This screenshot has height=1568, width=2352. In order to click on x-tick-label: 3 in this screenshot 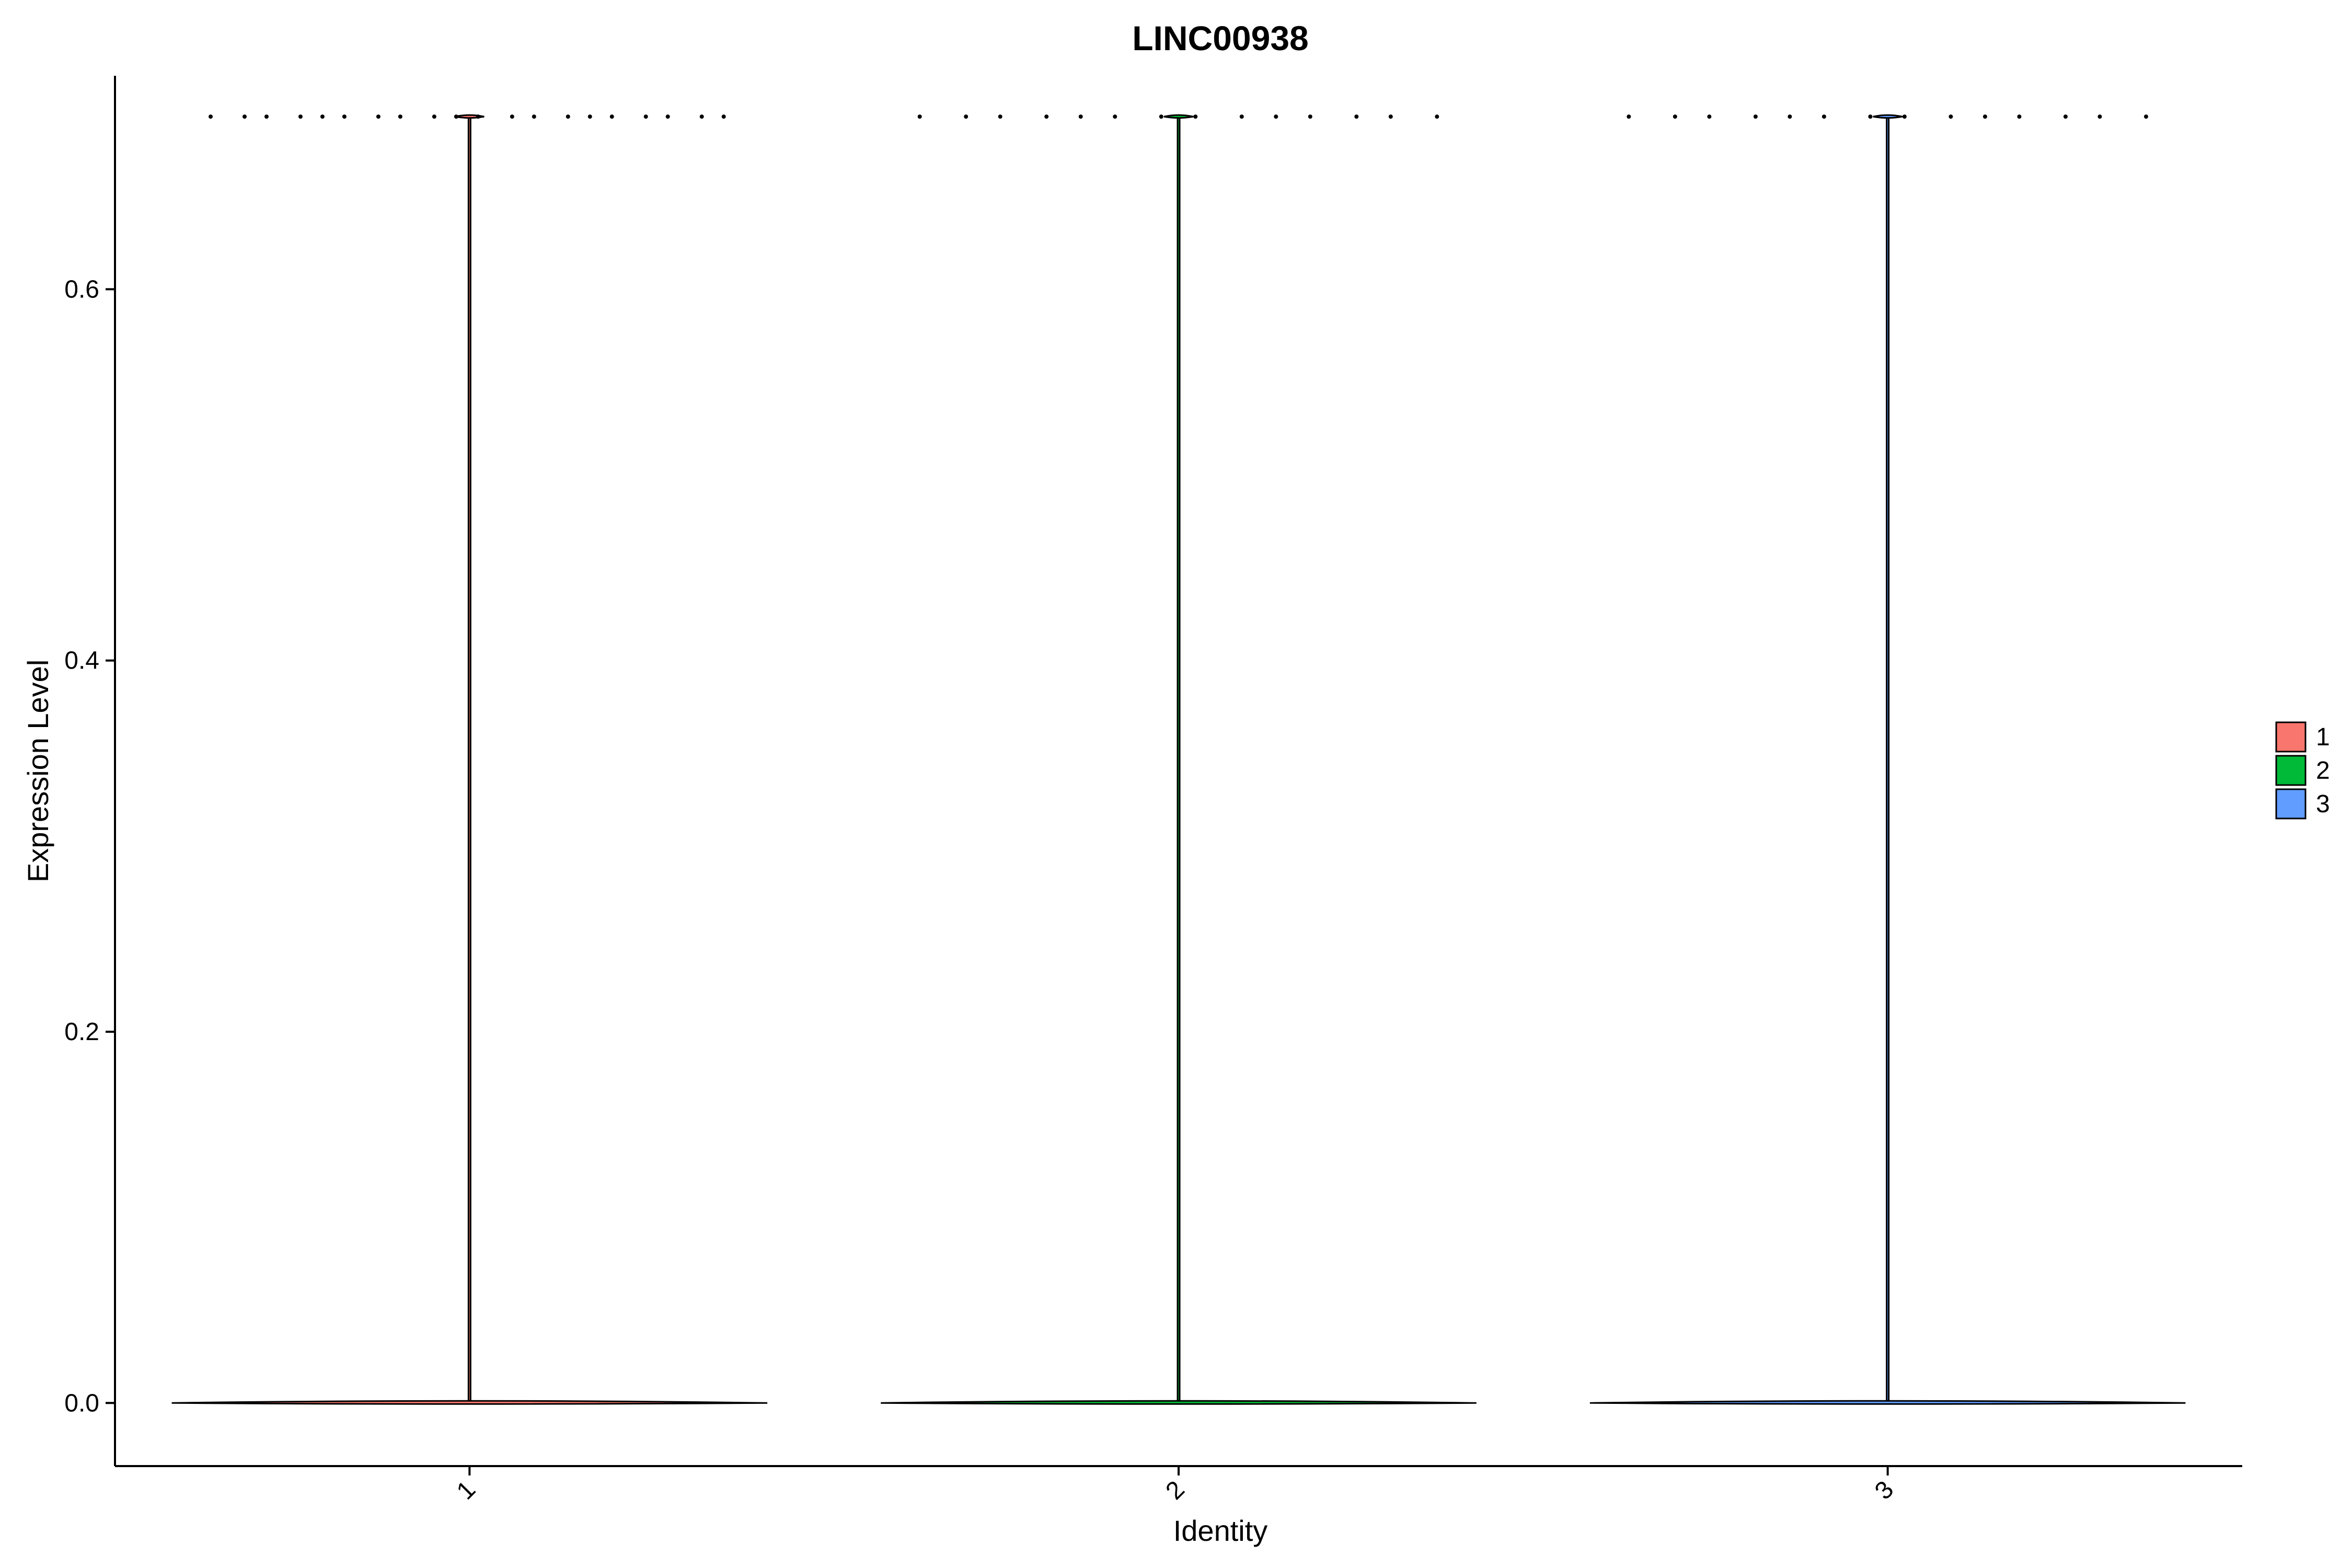, I will do `click(1884, 1490)`.